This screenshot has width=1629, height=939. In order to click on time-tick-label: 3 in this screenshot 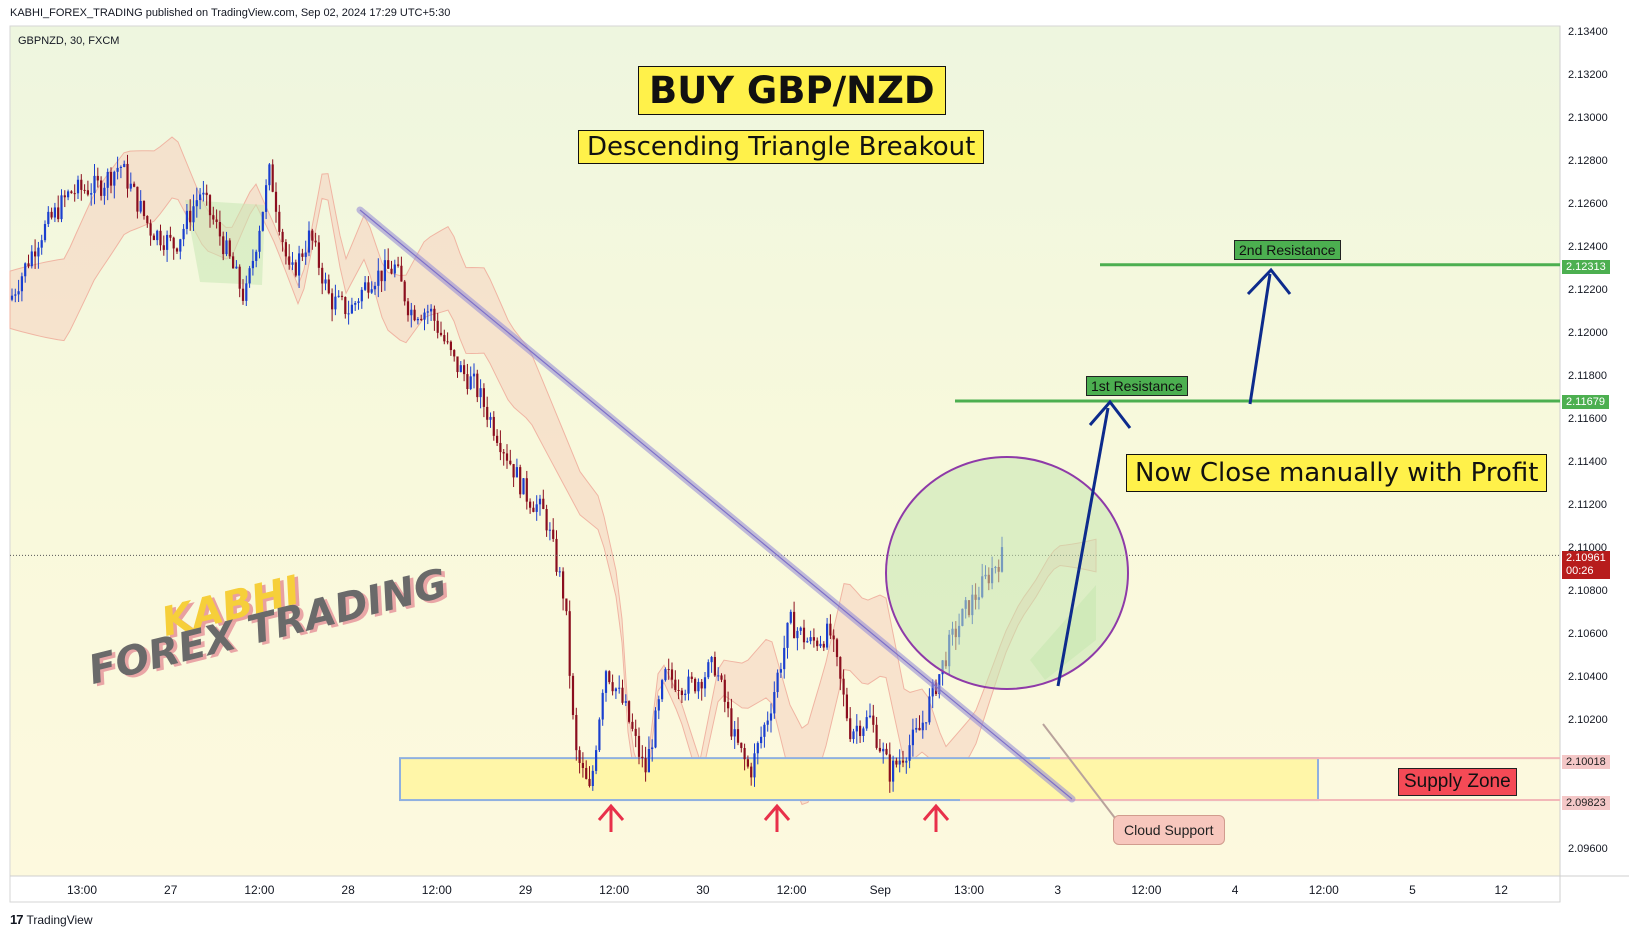, I will do `click(1057, 890)`.